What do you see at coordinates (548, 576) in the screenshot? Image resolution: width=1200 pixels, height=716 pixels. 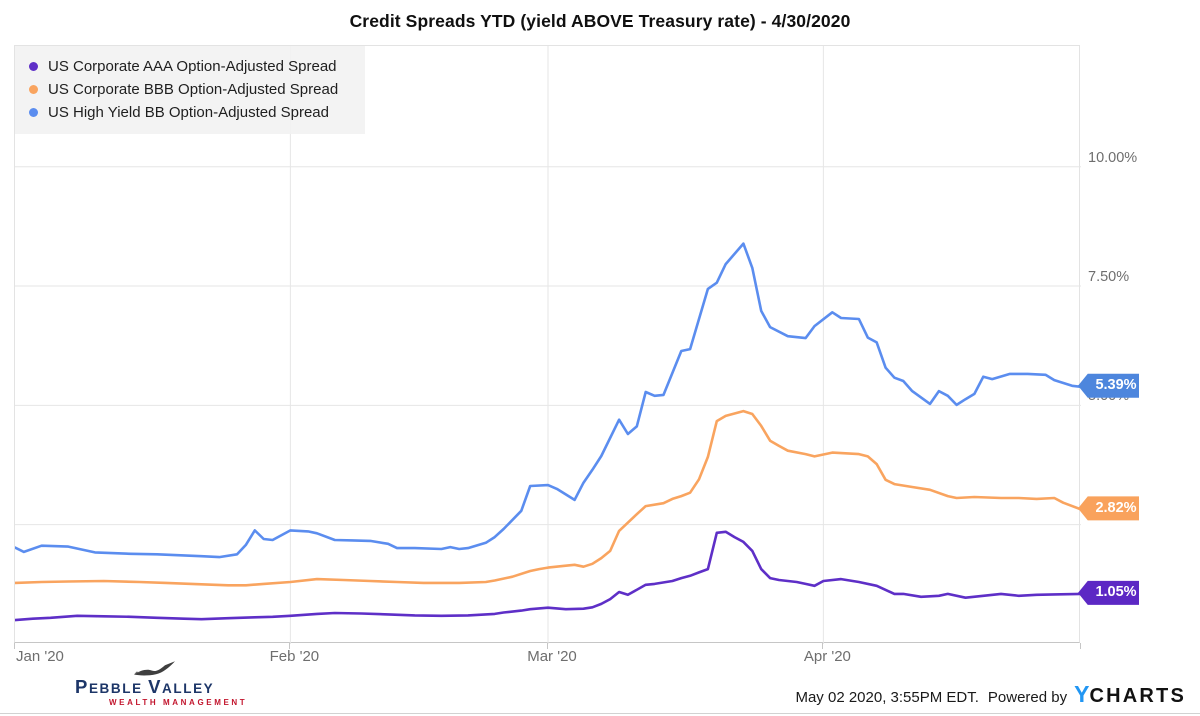 I see `series-line-us-corporate-aaa-option-adjusted-spread` at bounding box center [548, 576].